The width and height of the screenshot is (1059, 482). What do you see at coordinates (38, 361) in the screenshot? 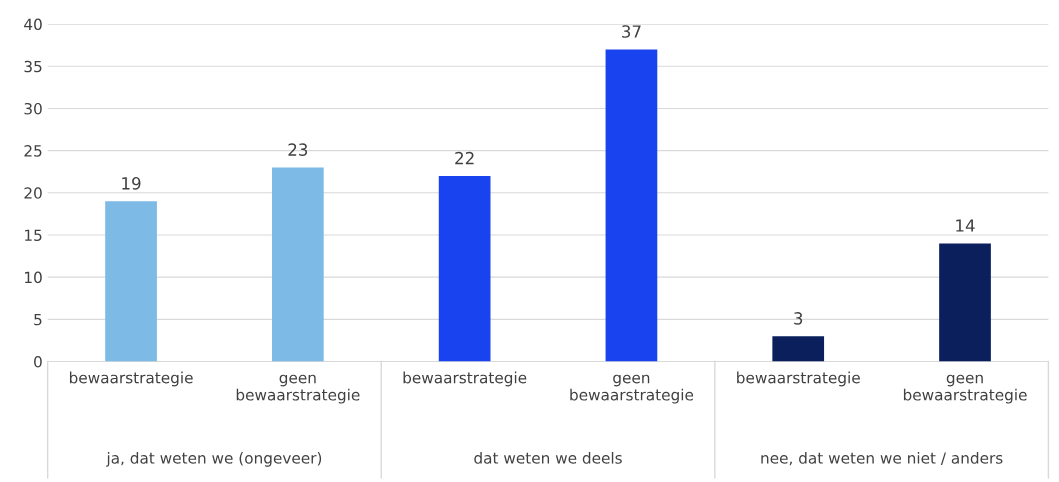
I see `y-tick-label: 0` at bounding box center [38, 361].